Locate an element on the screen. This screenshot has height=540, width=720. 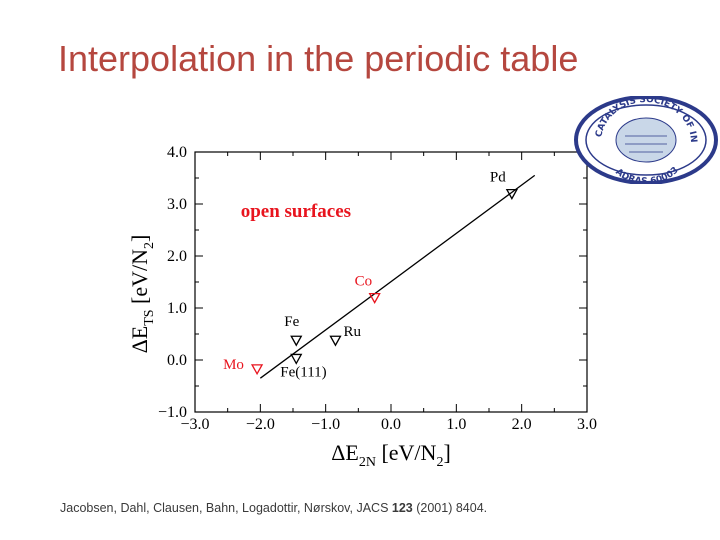
data-label-pd: Pd is located at coordinates (498, 178).